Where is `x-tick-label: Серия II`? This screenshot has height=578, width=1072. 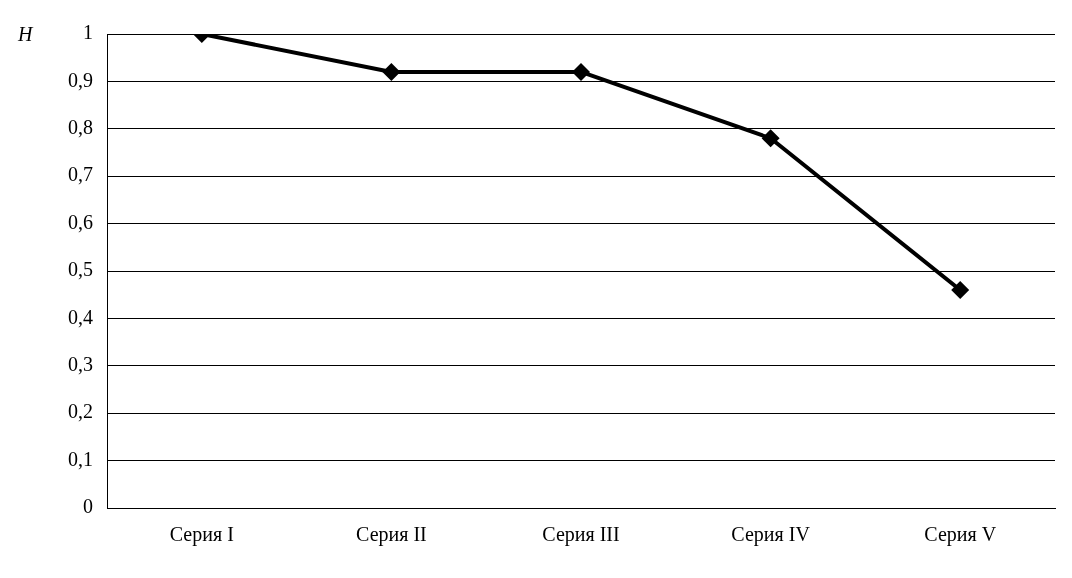
x-tick-label: Серия II is located at coordinates (391, 535).